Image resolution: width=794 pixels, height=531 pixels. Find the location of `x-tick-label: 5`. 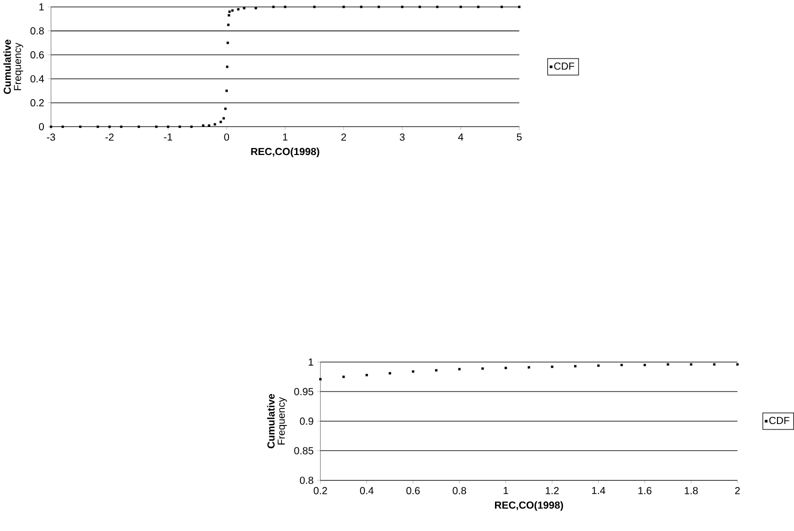

x-tick-label: 5 is located at coordinates (519, 137).